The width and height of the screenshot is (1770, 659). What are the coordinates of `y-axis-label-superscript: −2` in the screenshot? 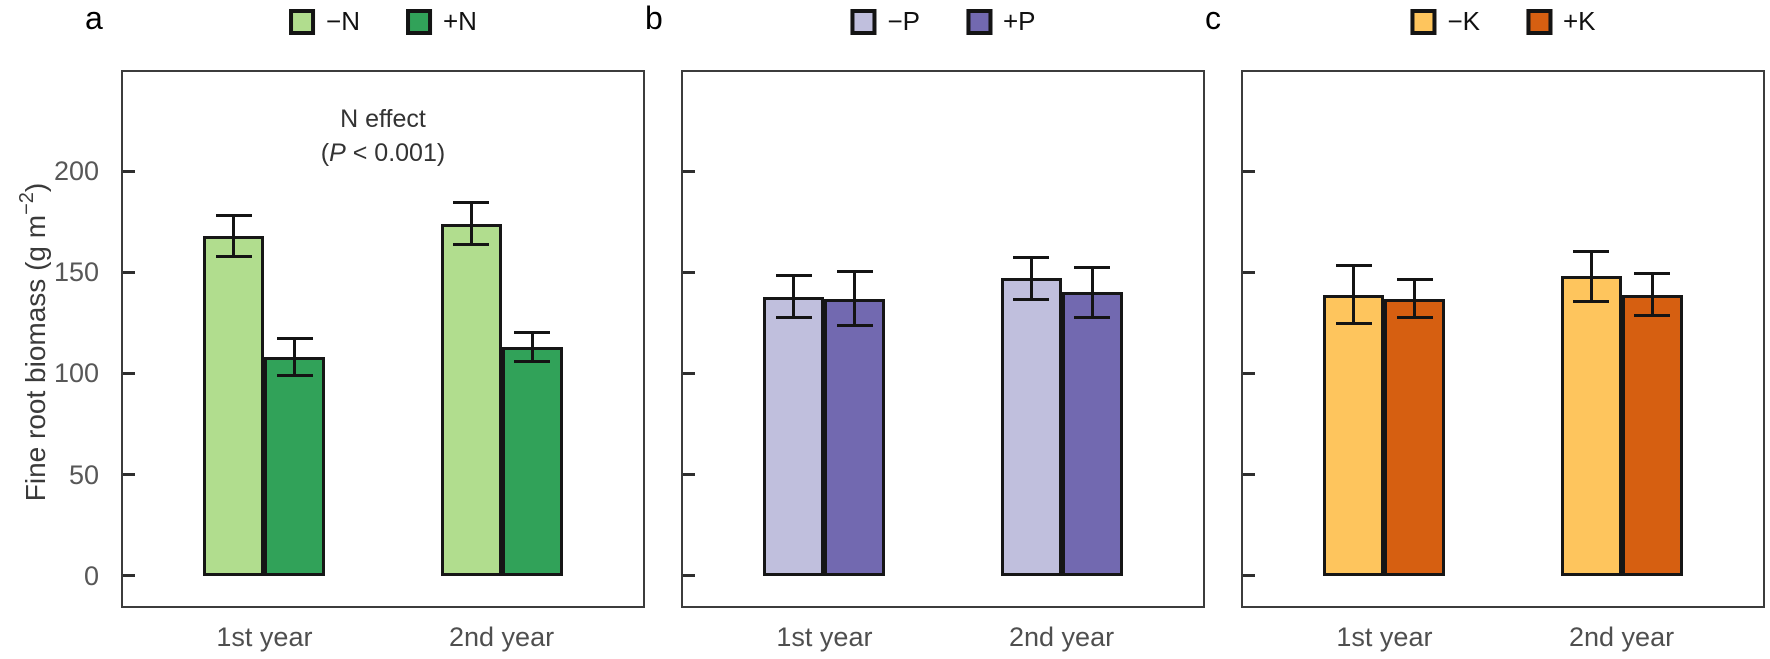 It's located at (27, 203).